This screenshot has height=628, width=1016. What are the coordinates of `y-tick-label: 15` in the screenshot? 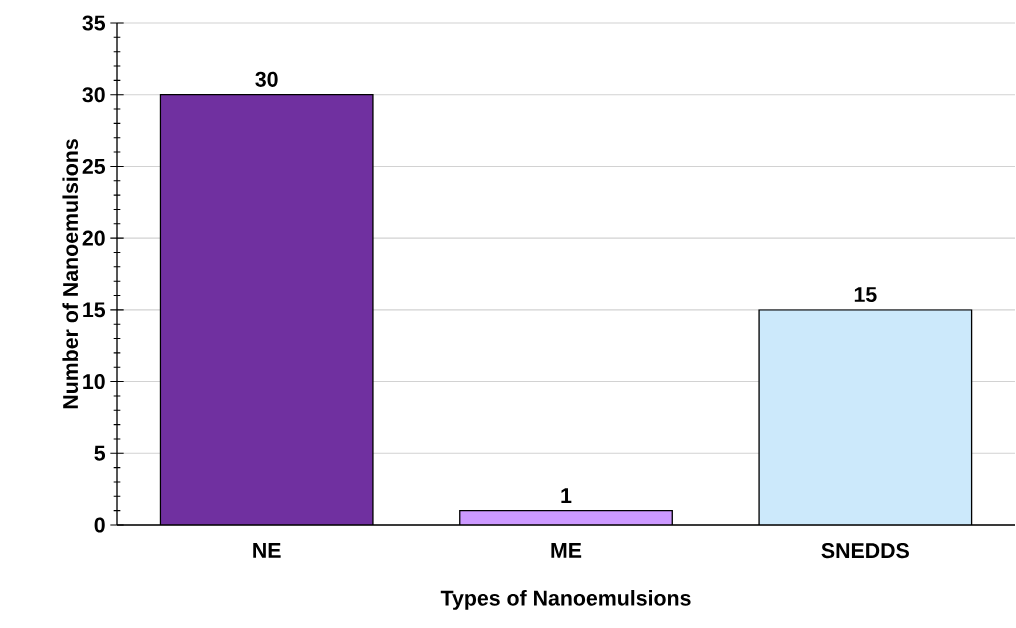 It's located at (94, 310).